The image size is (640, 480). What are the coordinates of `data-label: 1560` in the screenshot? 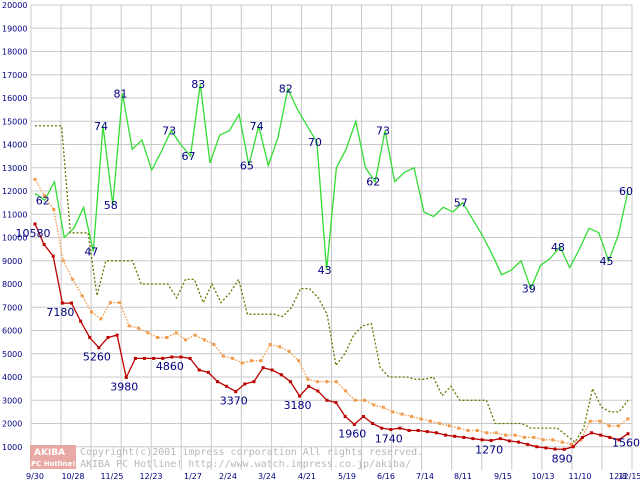 It's located at (626, 443).